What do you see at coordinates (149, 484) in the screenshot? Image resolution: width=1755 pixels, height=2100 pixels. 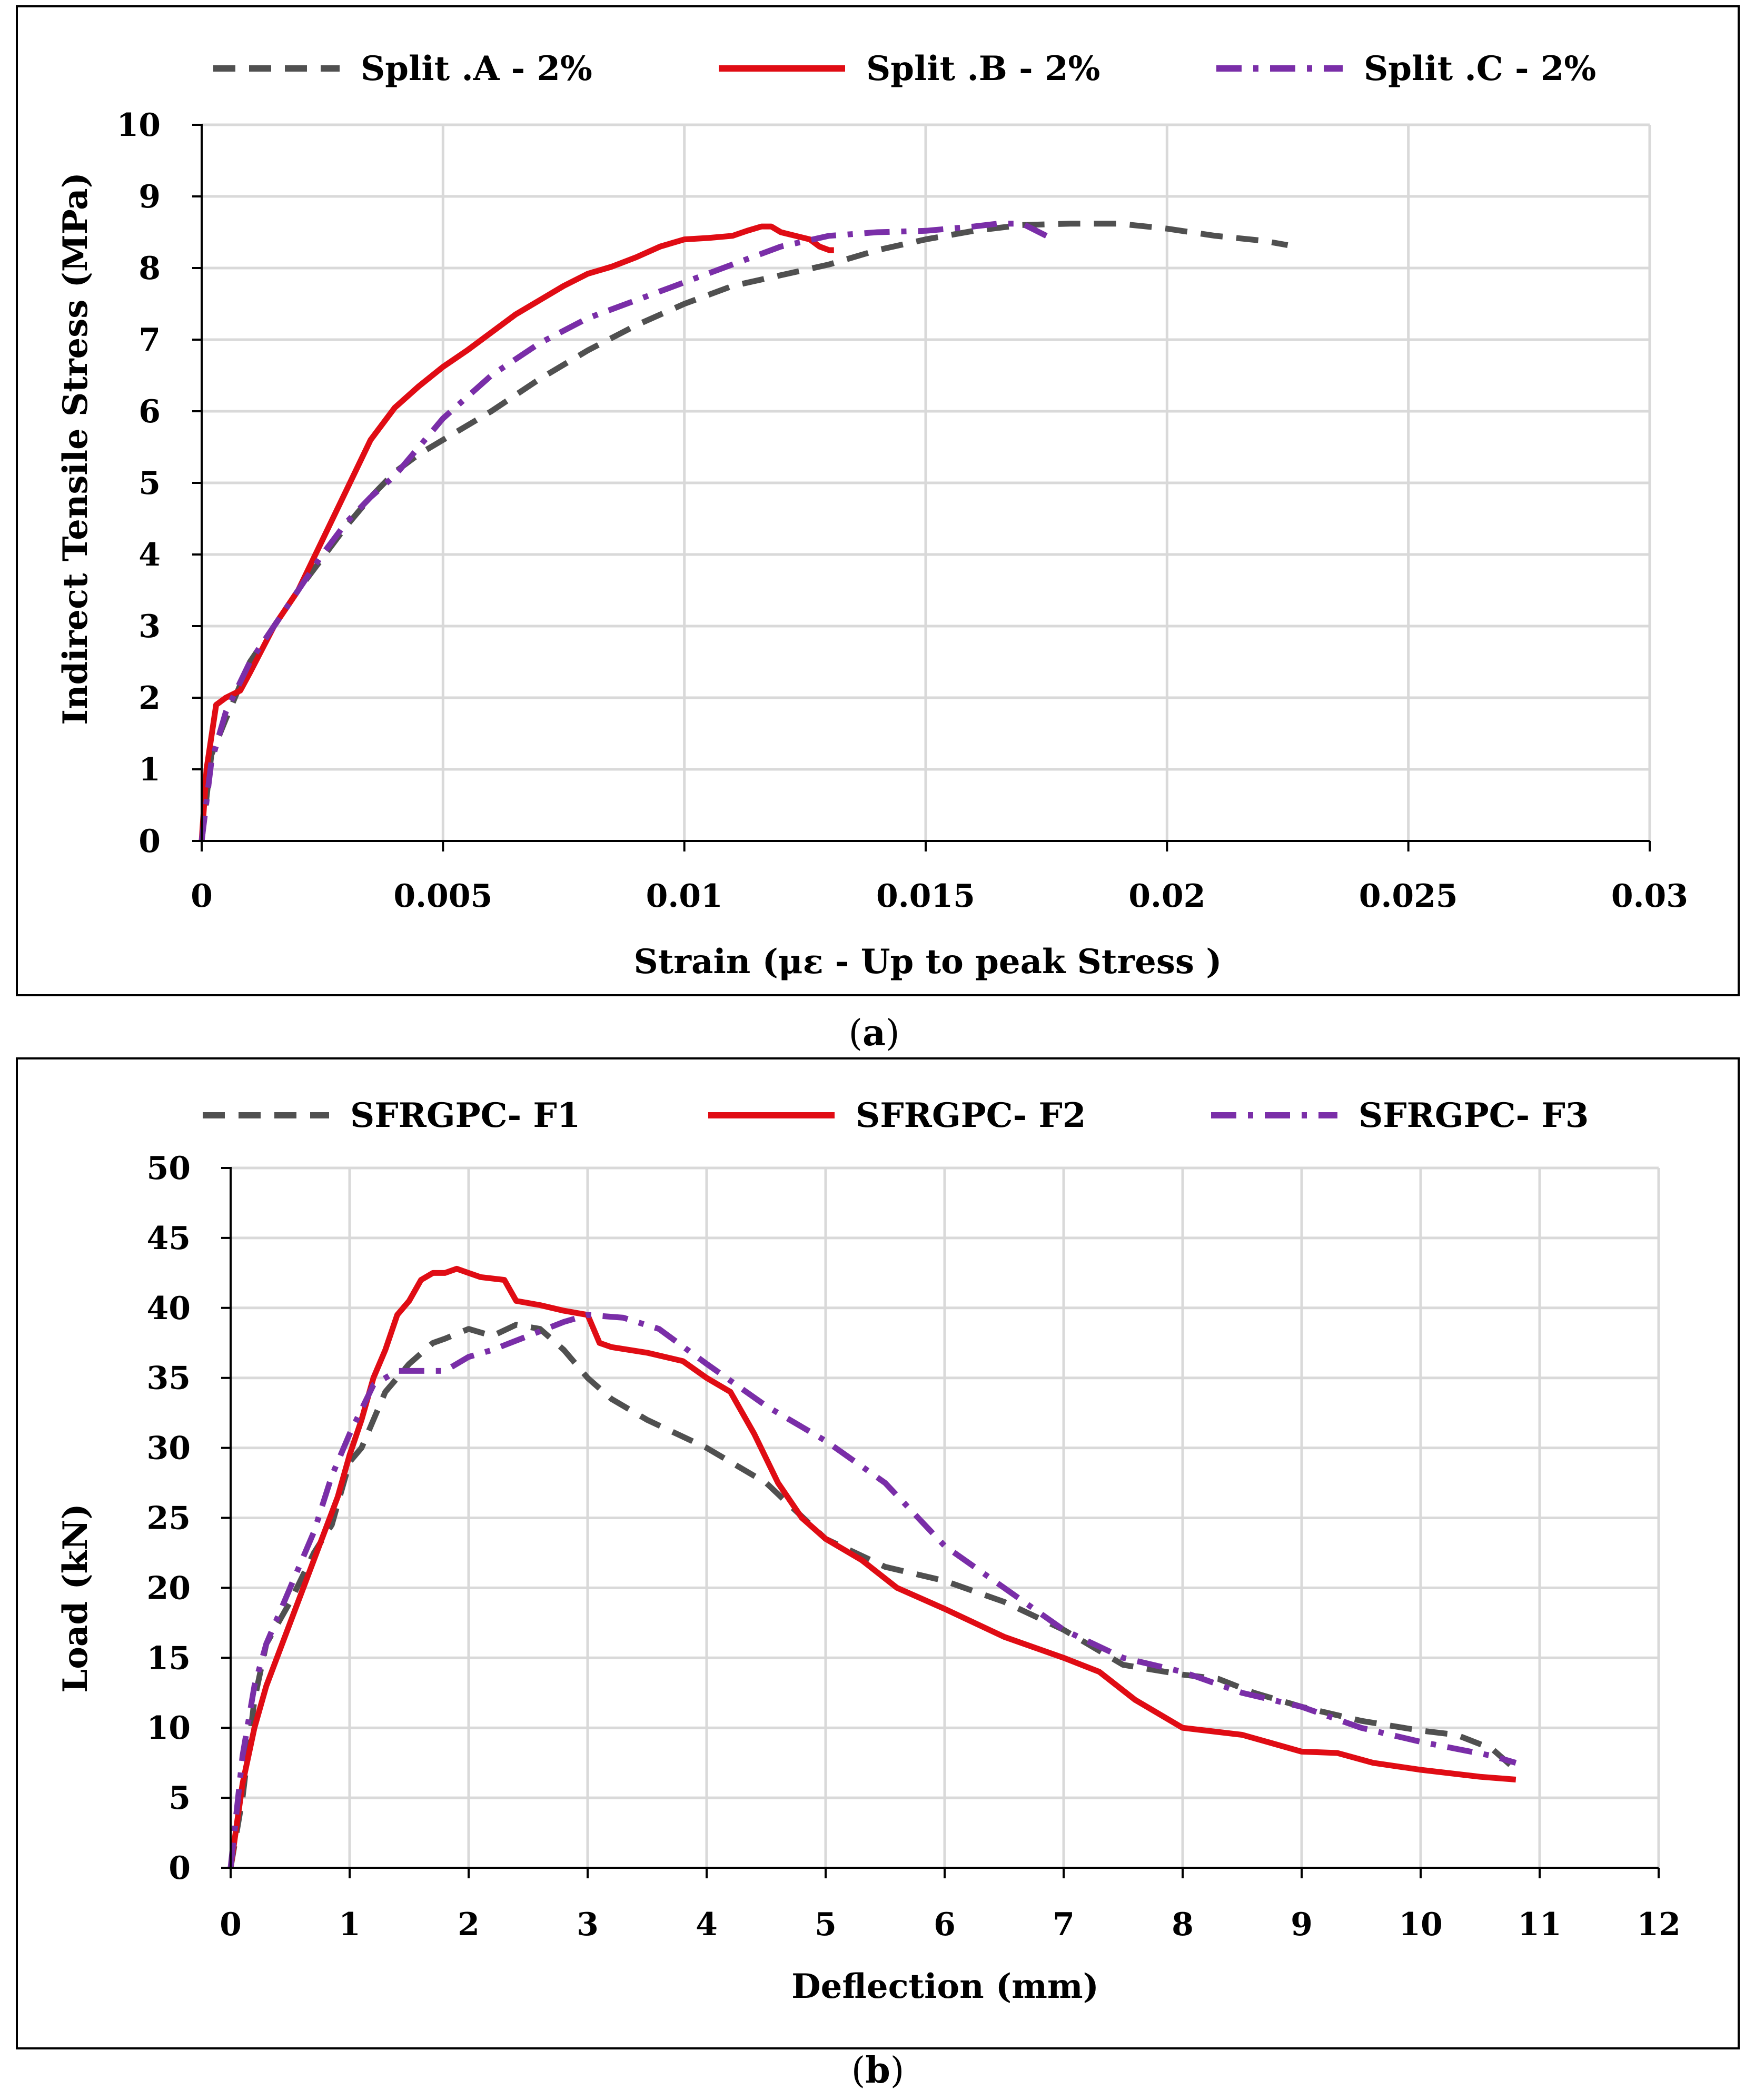 I see `panel-a-y-tick-label-5: 5` at bounding box center [149, 484].